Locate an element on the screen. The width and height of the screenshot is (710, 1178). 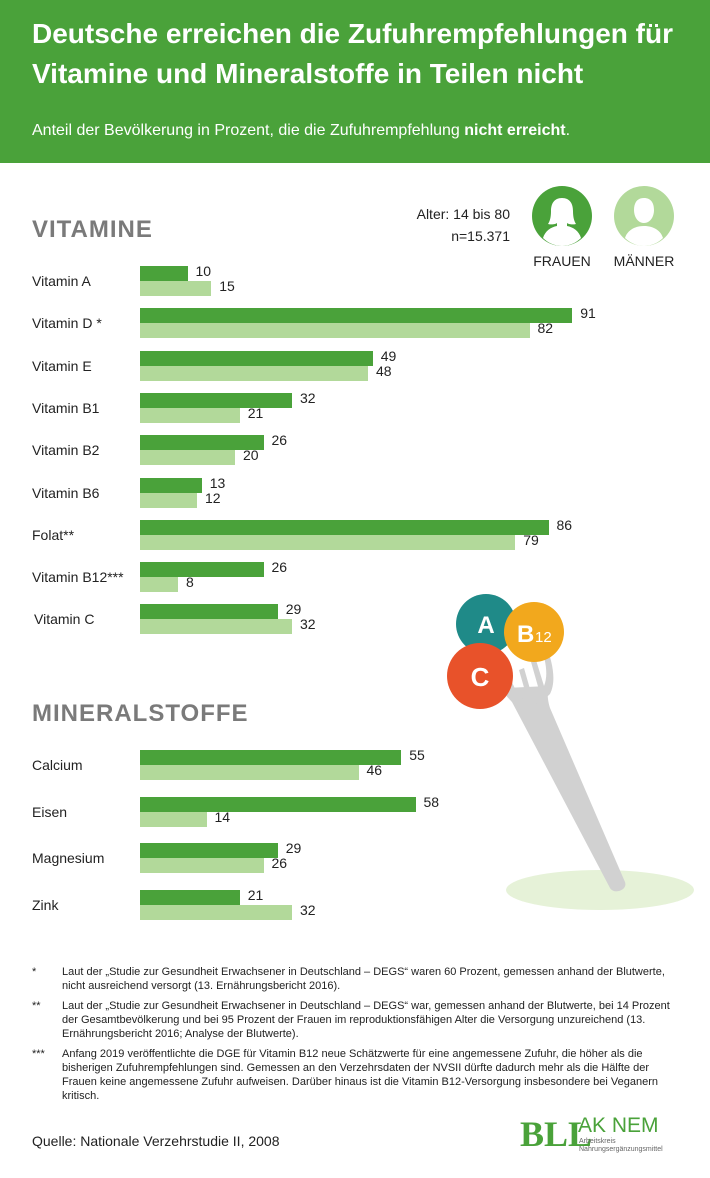
category-label: Folat** is located at coordinates (53, 534).